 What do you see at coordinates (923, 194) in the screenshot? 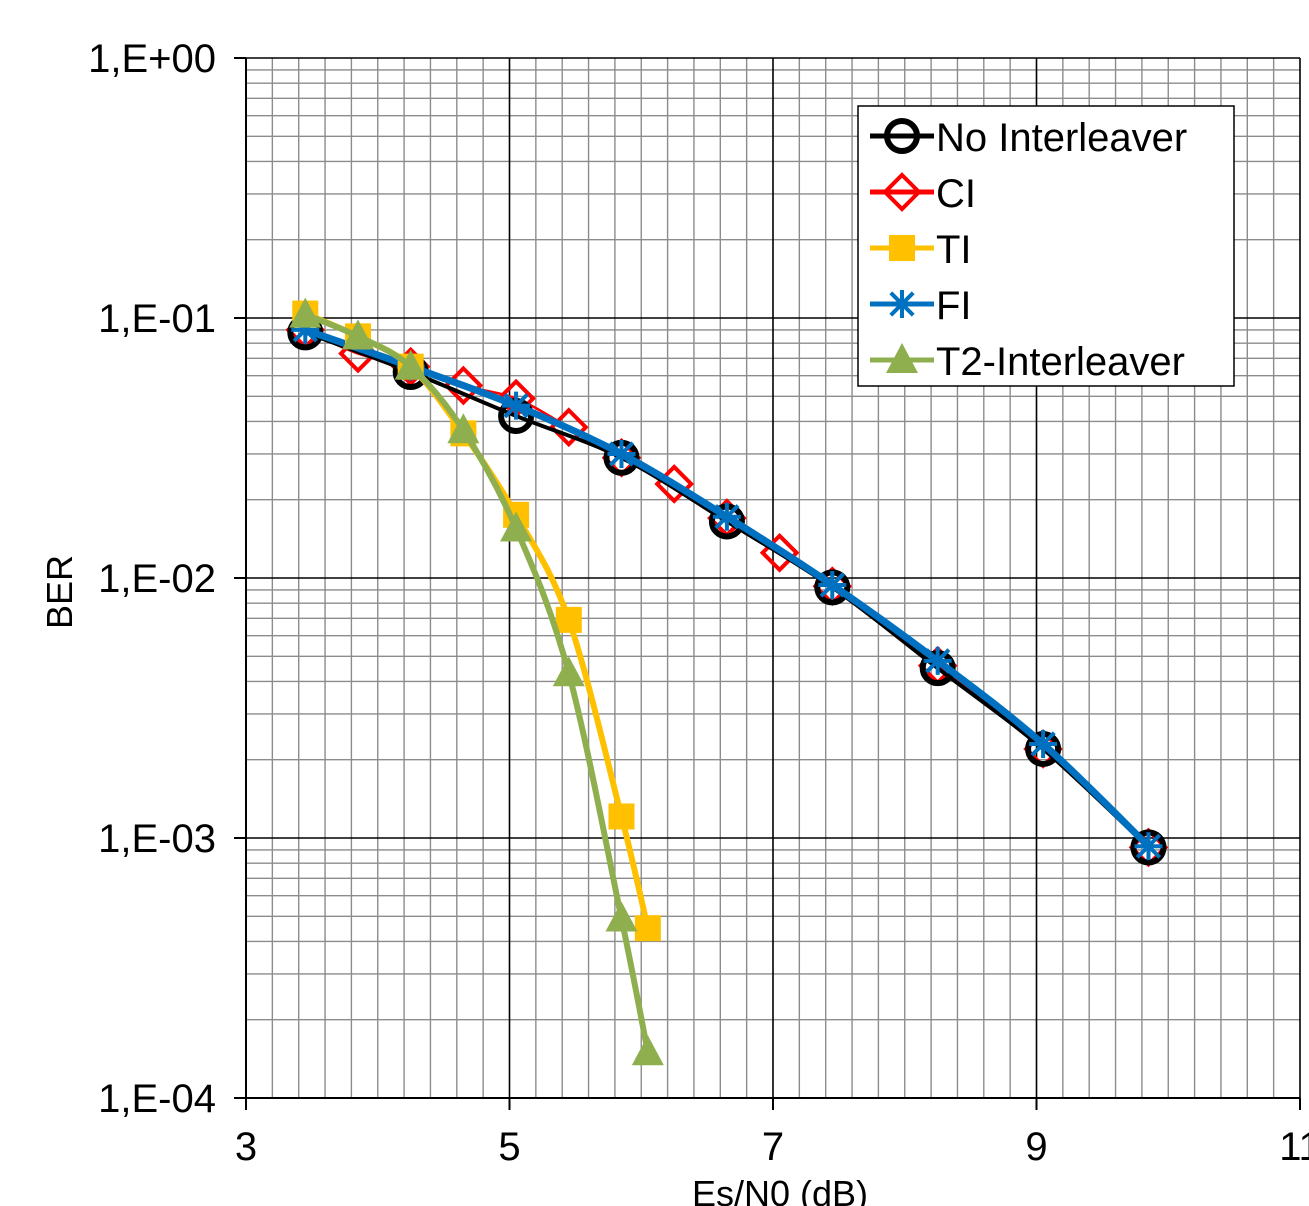
I see `legend-entry-ci: CI` at bounding box center [923, 194].